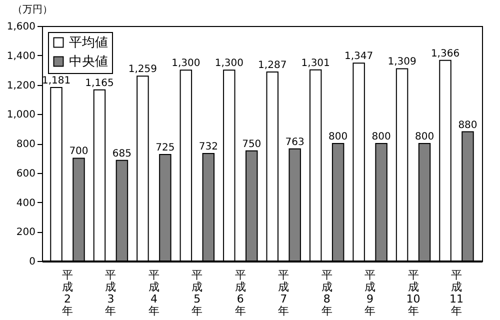 The width and height of the screenshot is (500, 320). Describe the element at coordinates (26, 232) in the screenshot. I see `y-tick-label: 200` at that location.